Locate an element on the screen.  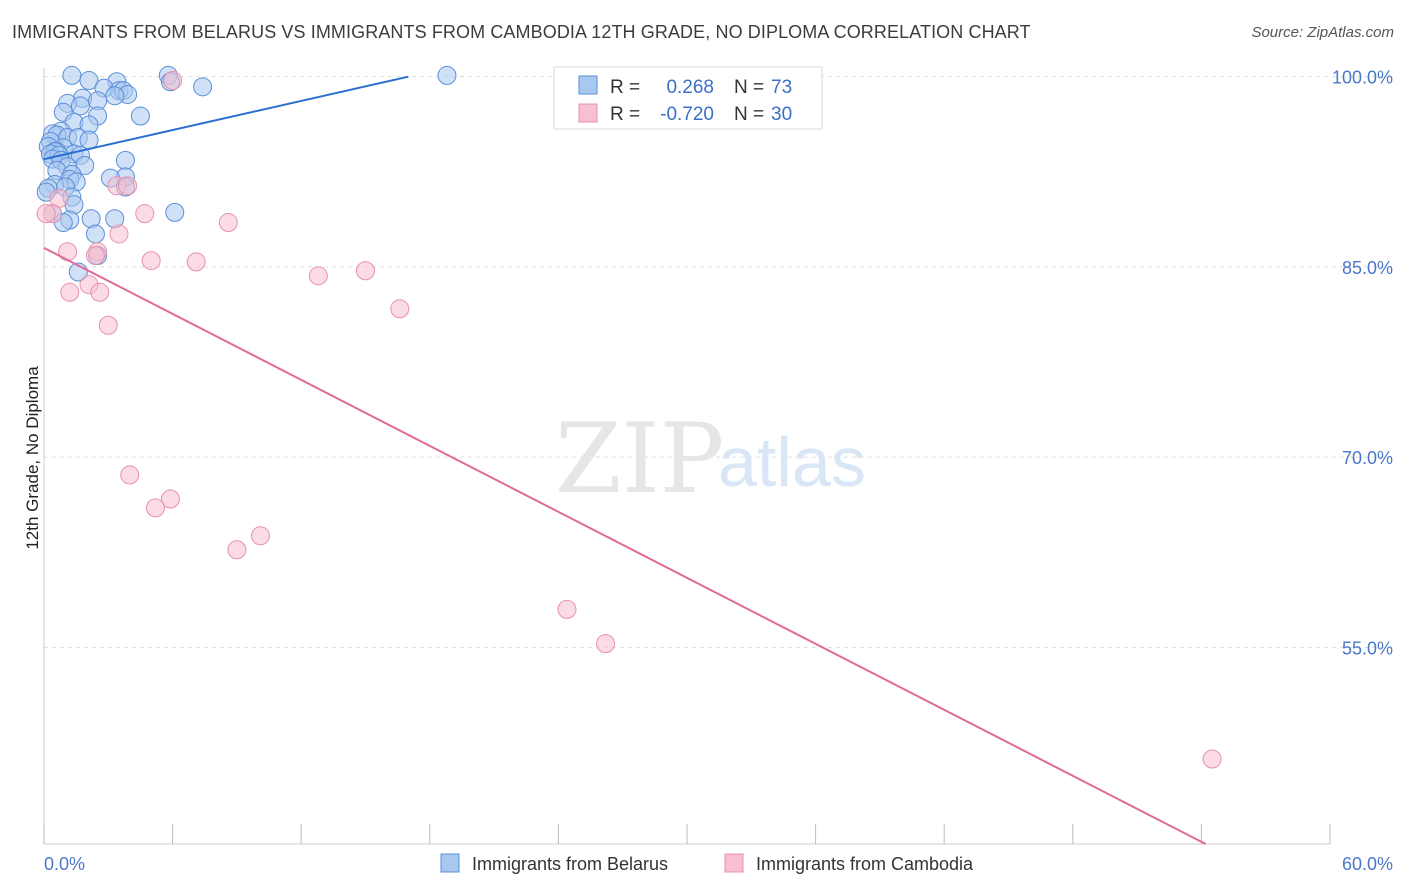
bottom-legend-label-cambodia: Immigrants from Cambodia is located at coordinates (865, 864).